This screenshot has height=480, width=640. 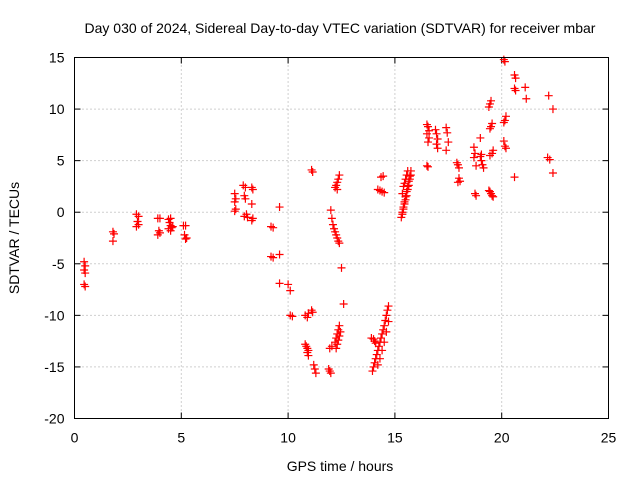 What do you see at coordinates (181, 438) in the screenshot?
I see `x-tick-label: 5` at bounding box center [181, 438].